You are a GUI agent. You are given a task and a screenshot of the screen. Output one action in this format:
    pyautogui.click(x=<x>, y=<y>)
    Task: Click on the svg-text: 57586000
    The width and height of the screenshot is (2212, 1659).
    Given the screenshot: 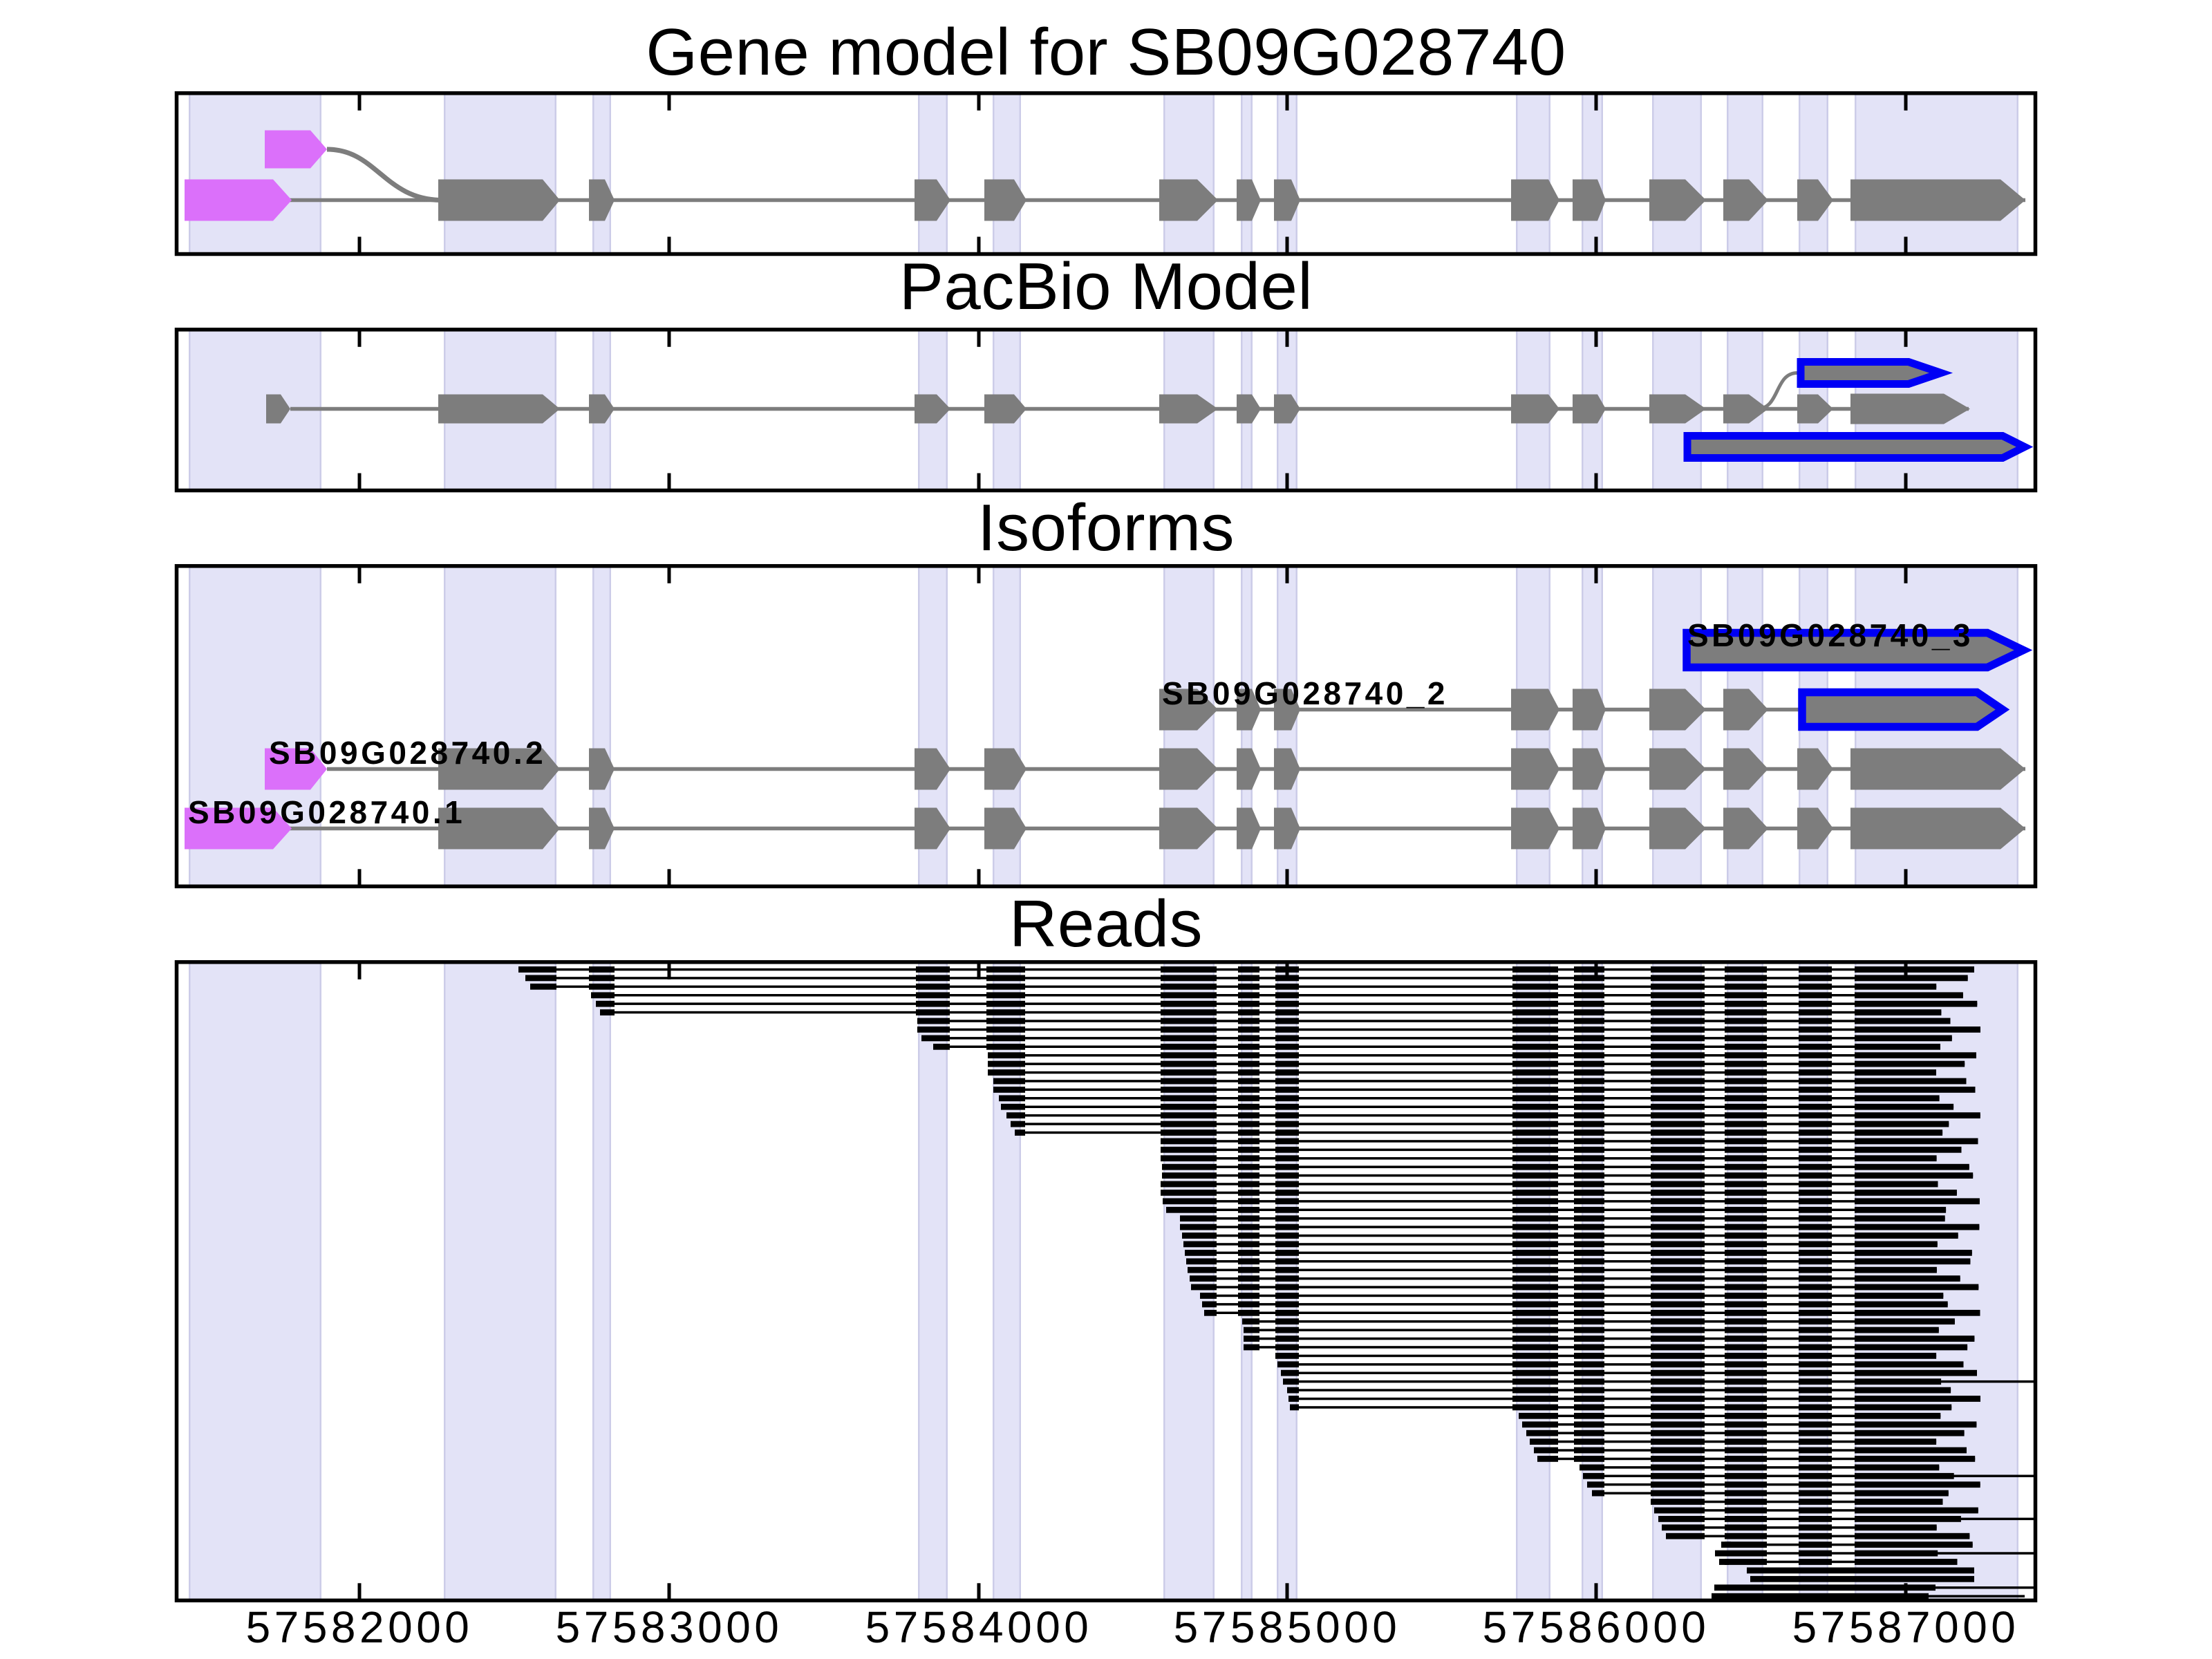 What is the action you would take?
    pyautogui.click(x=1596, y=1627)
    